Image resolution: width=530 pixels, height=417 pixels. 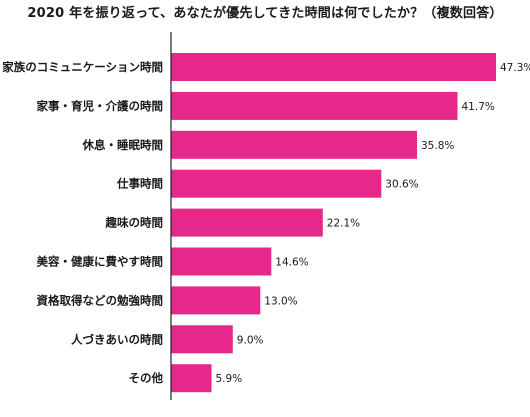 I want to click on value-label: 5.9%, so click(x=229, y=379).